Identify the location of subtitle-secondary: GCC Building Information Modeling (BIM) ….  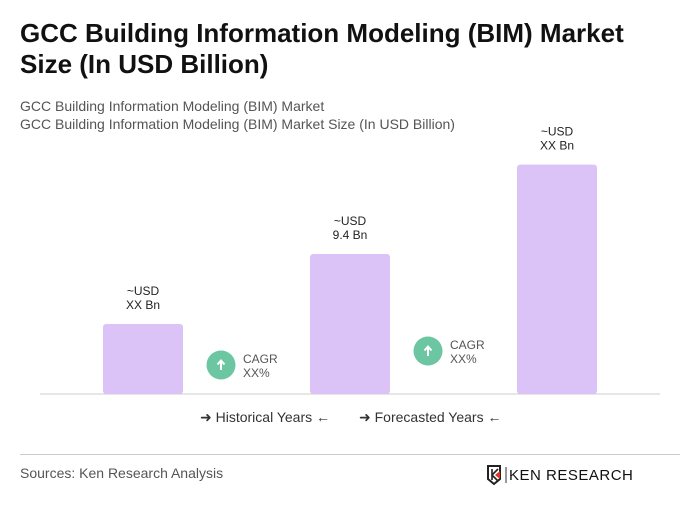
(237, 124).